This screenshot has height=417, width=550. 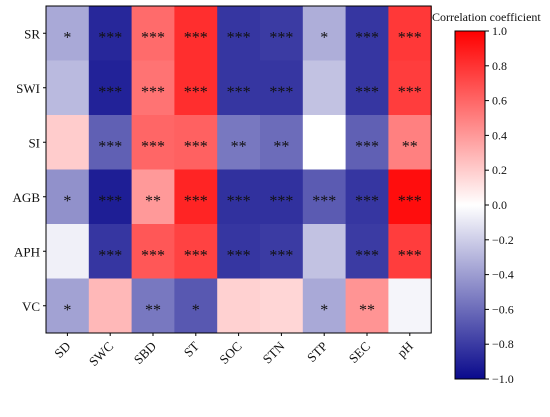 I want to click on heatmap-cell-swi-swc, so click(x=110, y=88).